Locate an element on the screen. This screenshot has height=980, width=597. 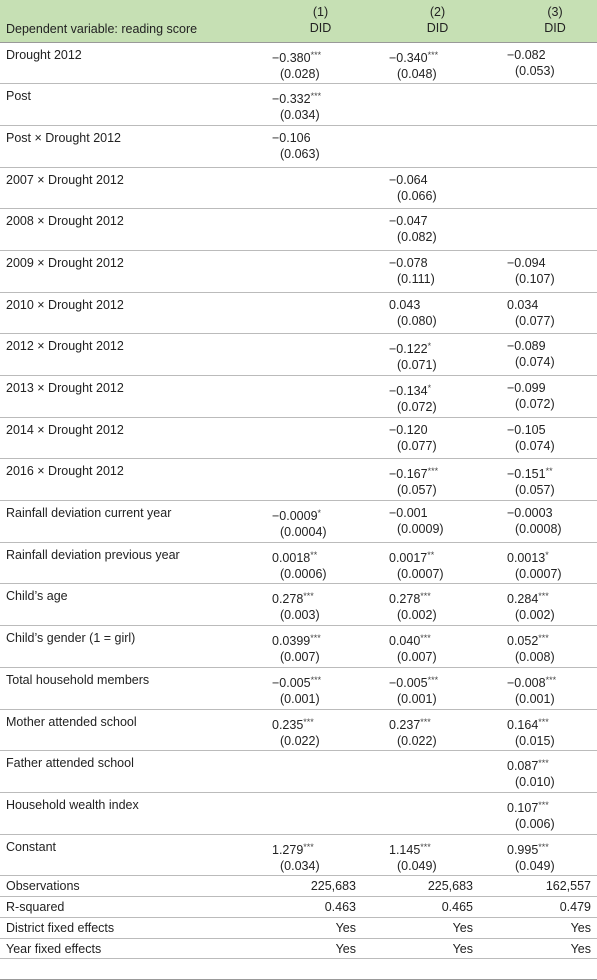
column-number: (1) is located at coordinates (320, 11).